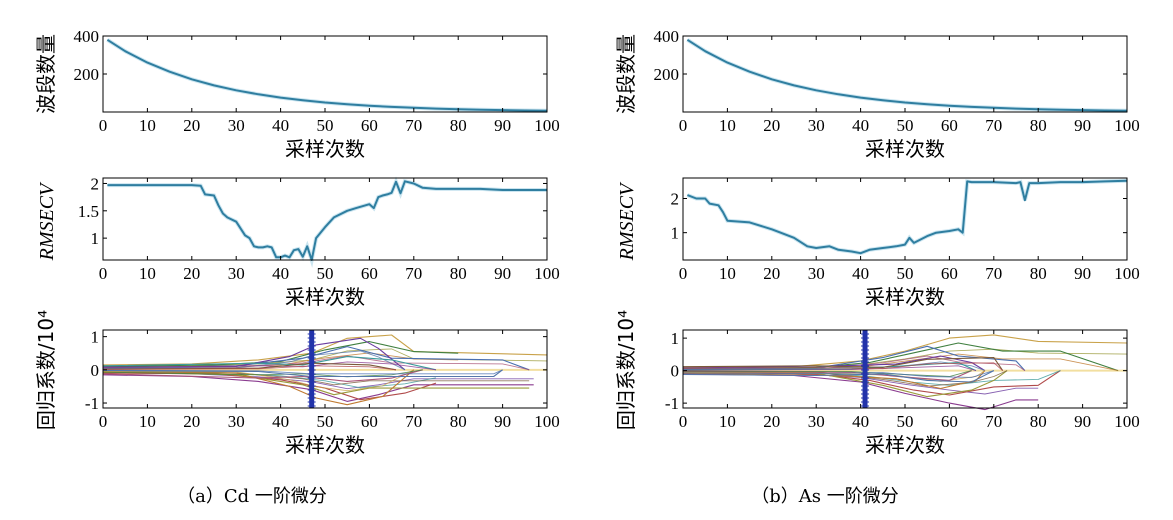  I want to click on y-tick-label: 1.5, so click(88, 211).